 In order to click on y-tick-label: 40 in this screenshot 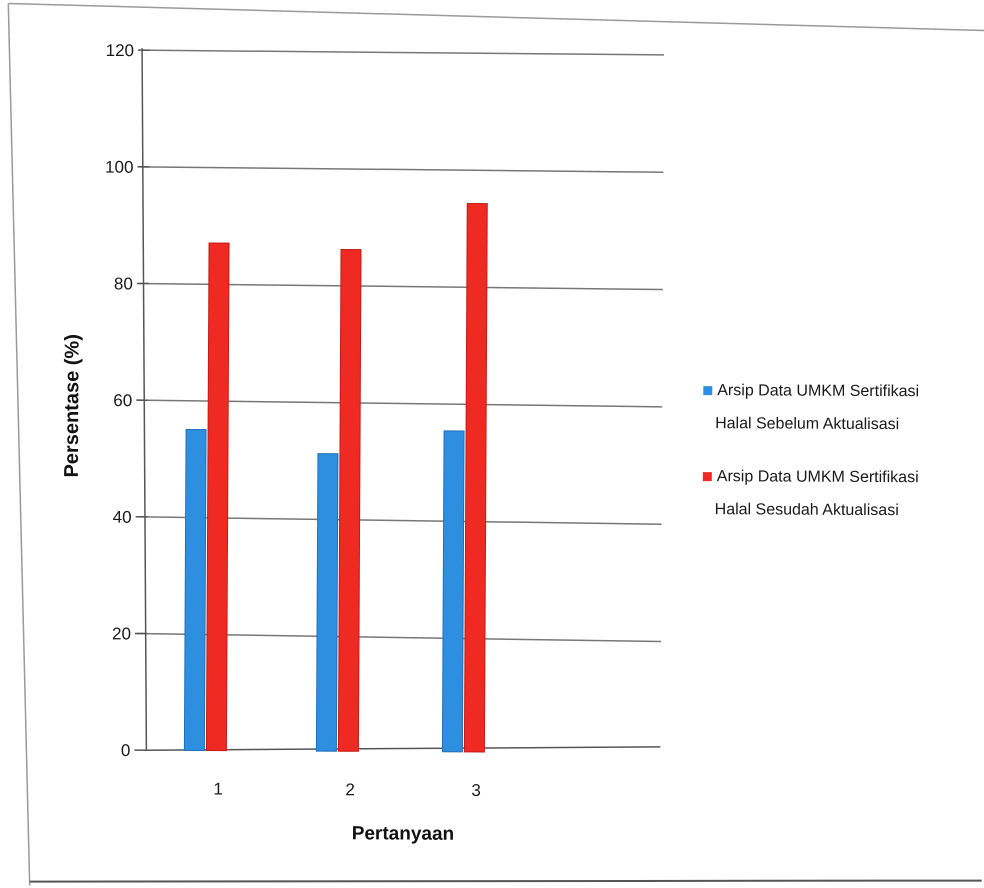, I will do `click(122, 517)`.